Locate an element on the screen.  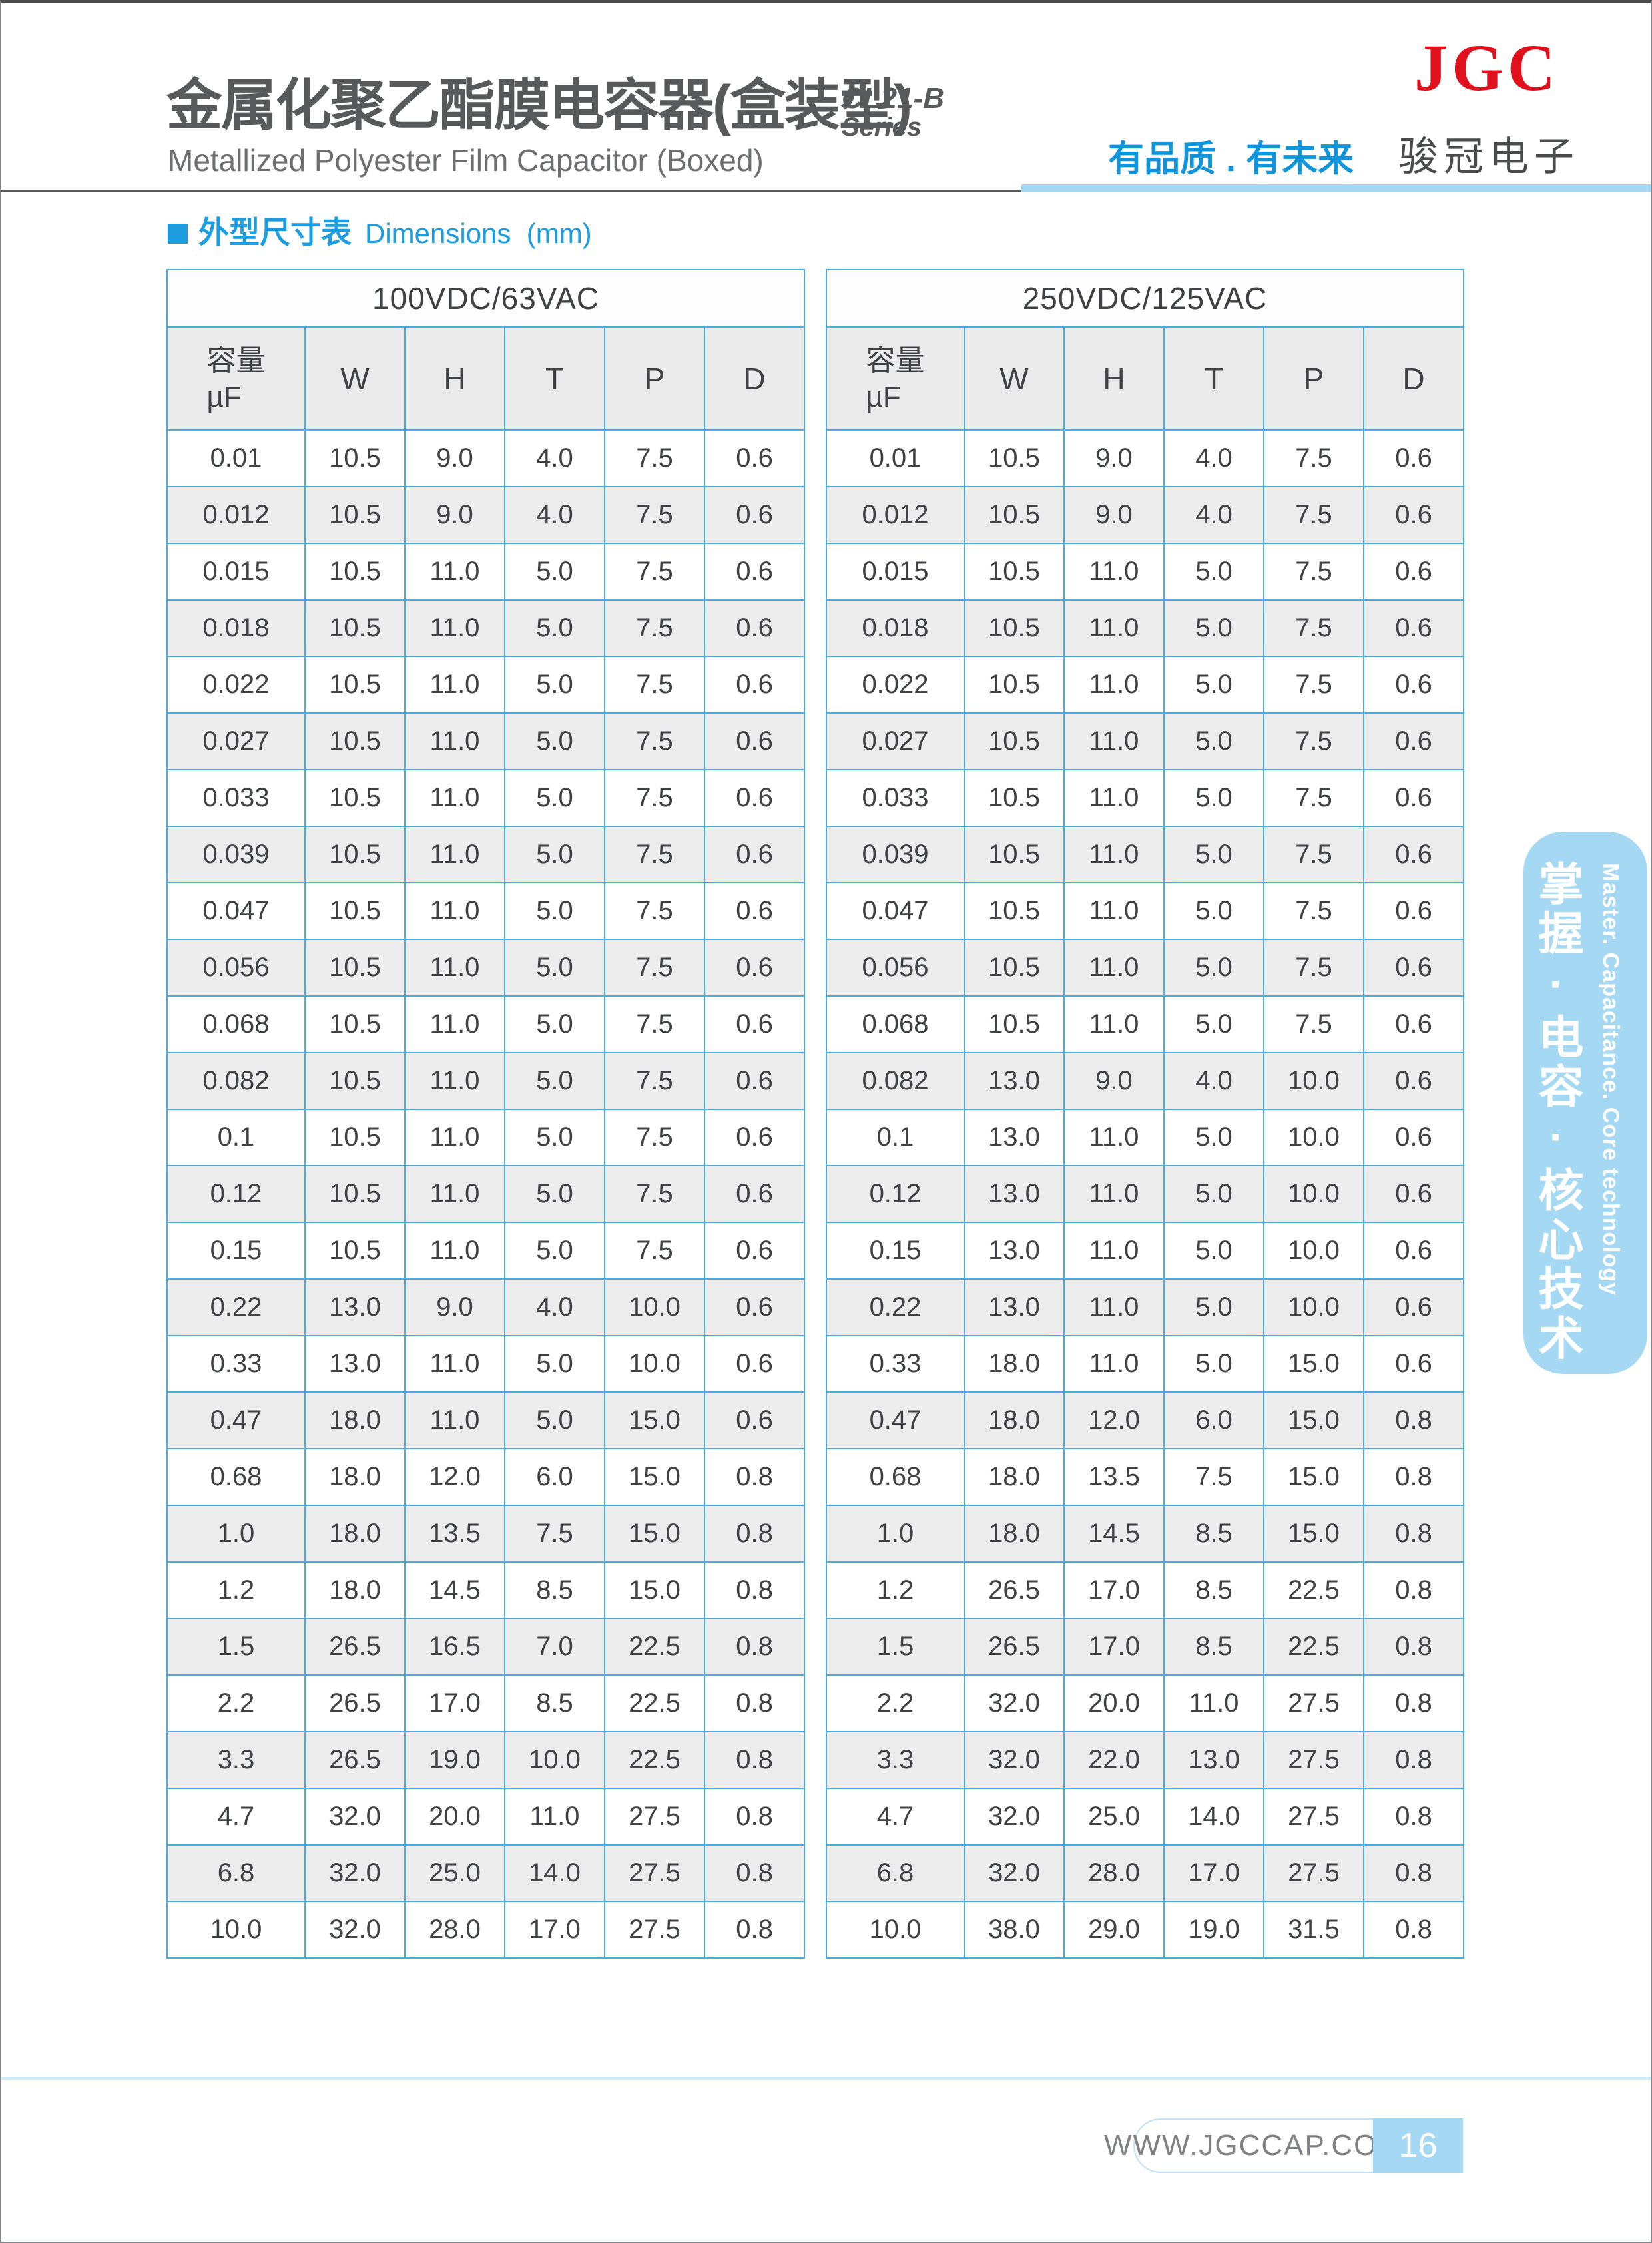
table-row: 1.2 18.0 14.5 8.5 15.0 0.8 is located at coordinates (486, 1590).